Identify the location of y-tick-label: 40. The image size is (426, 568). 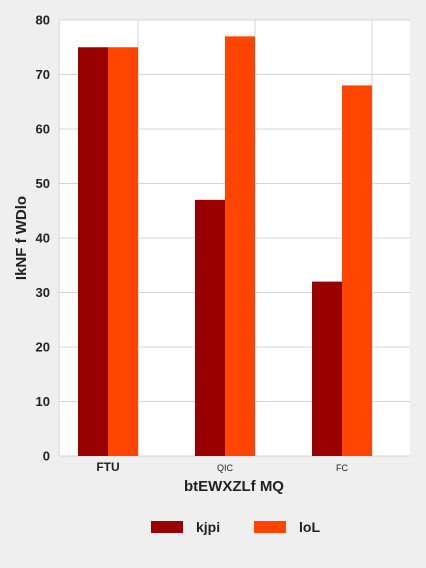
(43, 238).